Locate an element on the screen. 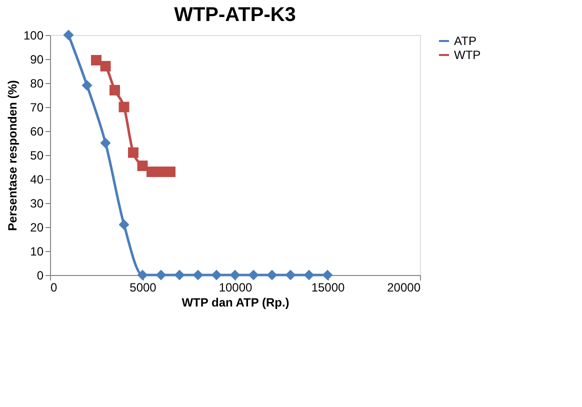  y-tick-label: 70 is located at coordinates (37, 107).